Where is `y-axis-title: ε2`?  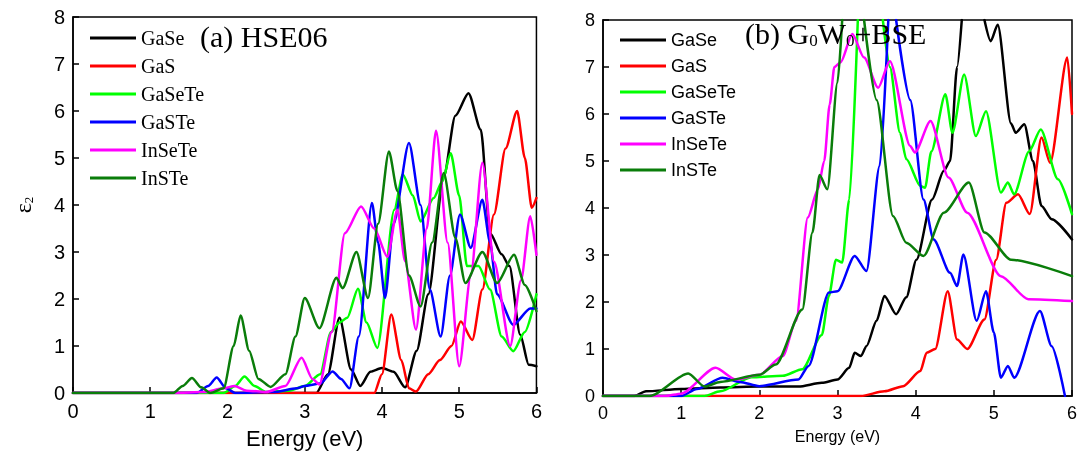
y-axis-title: ε2 is located at coordinates (22, 205).